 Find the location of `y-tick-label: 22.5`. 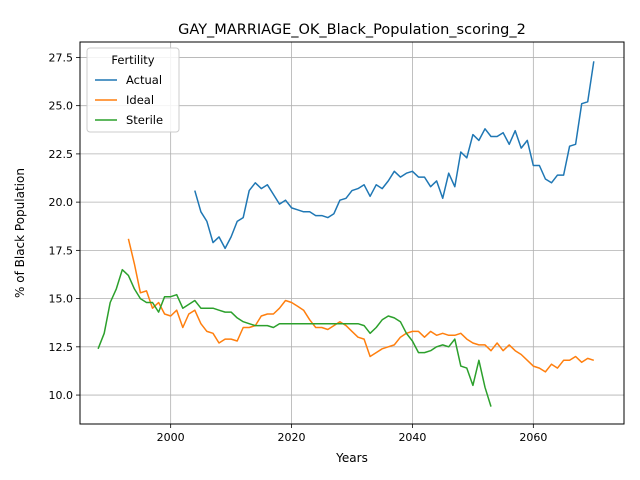

y-tick-label: 22.5 is located at coordinates (61, 154).